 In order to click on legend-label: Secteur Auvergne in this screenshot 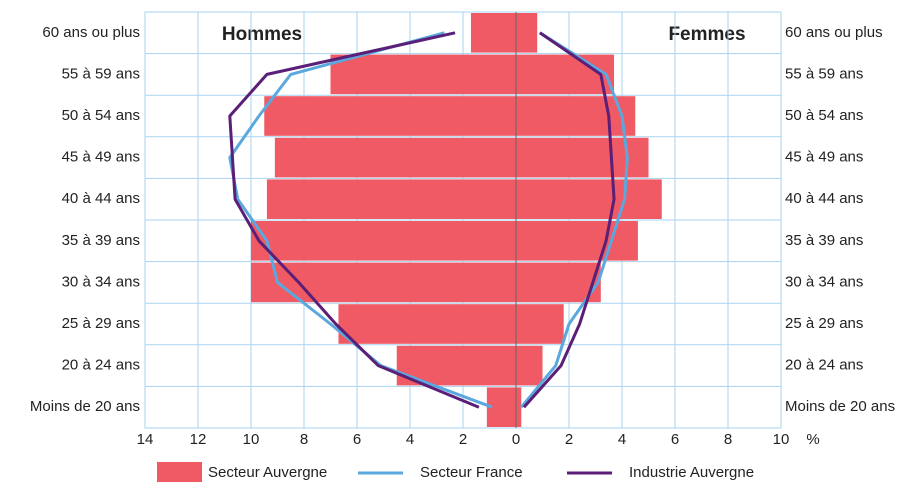, I will do `click(267, 472)`.